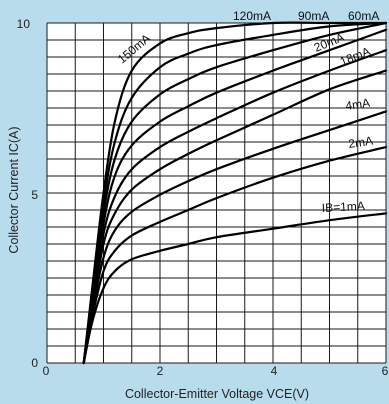  Describe the element at coordinates (34, 363) in the screenshot. I see `y-tick-0: 0` at that location.